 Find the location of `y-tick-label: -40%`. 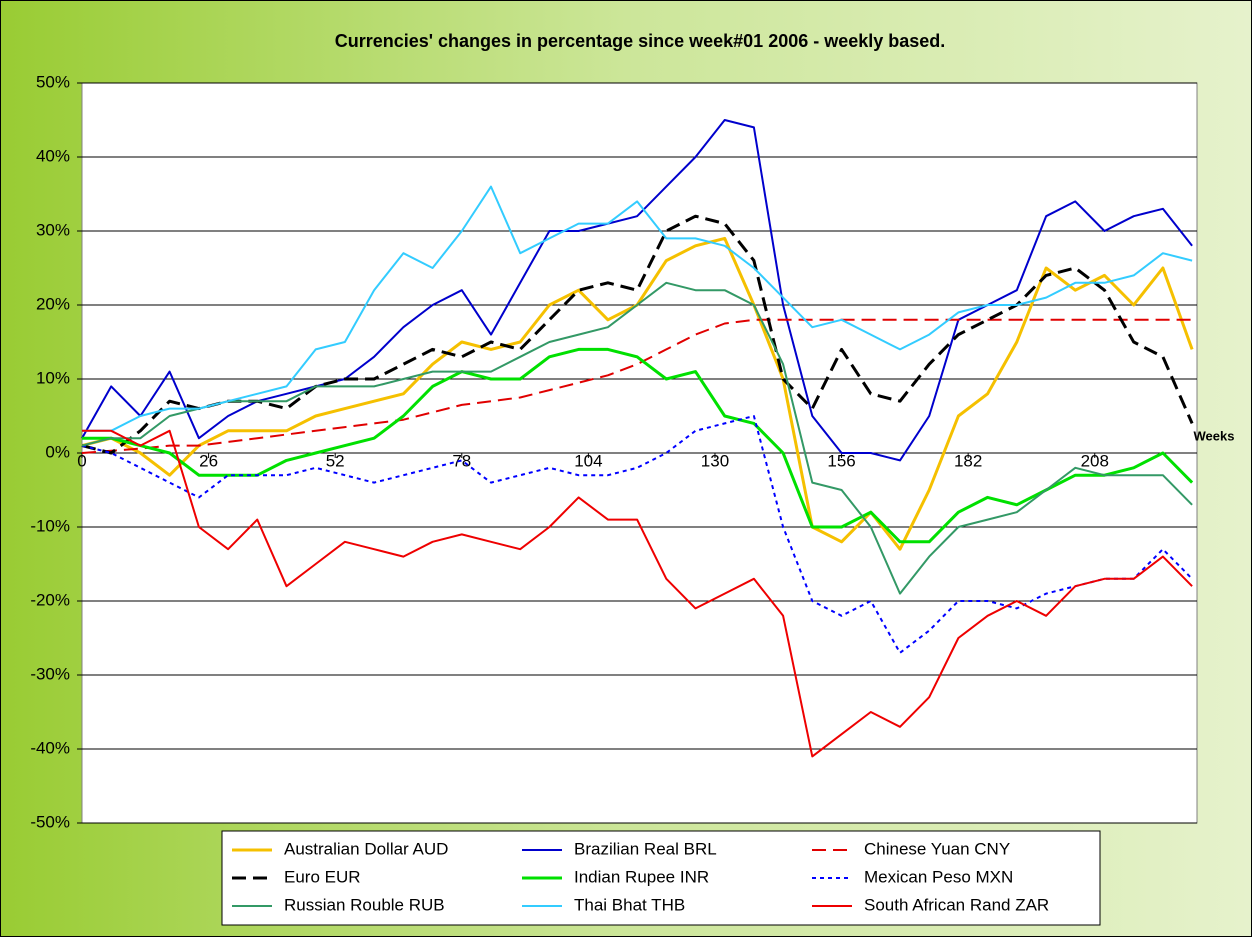

y-tick-label: -40% is located at coordinates (50, 747).